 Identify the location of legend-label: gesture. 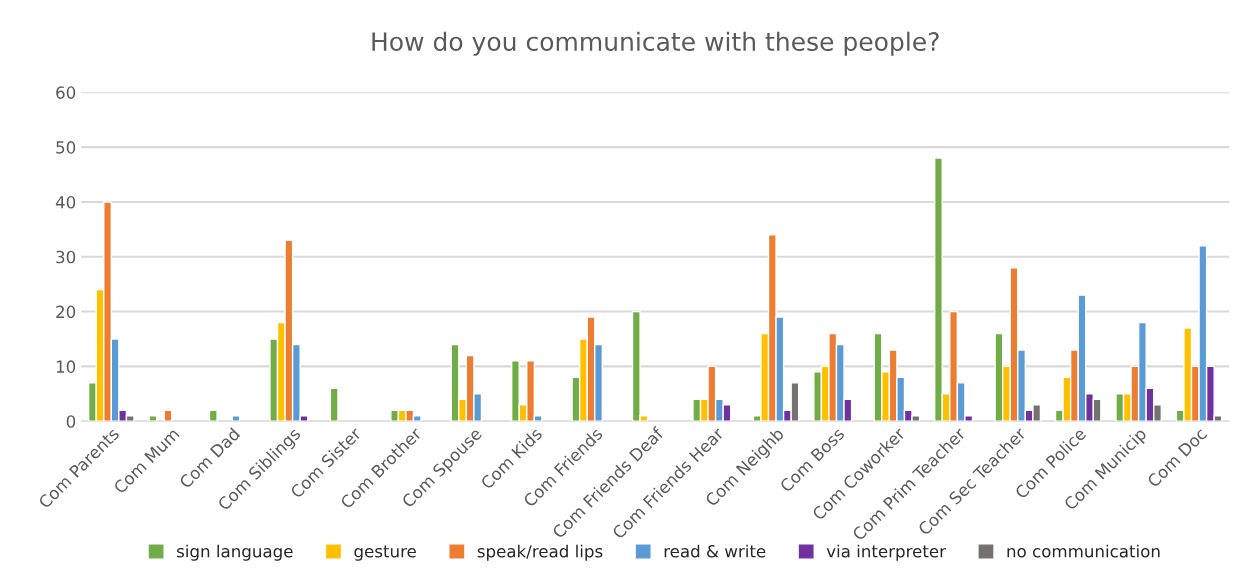
(385, 553).